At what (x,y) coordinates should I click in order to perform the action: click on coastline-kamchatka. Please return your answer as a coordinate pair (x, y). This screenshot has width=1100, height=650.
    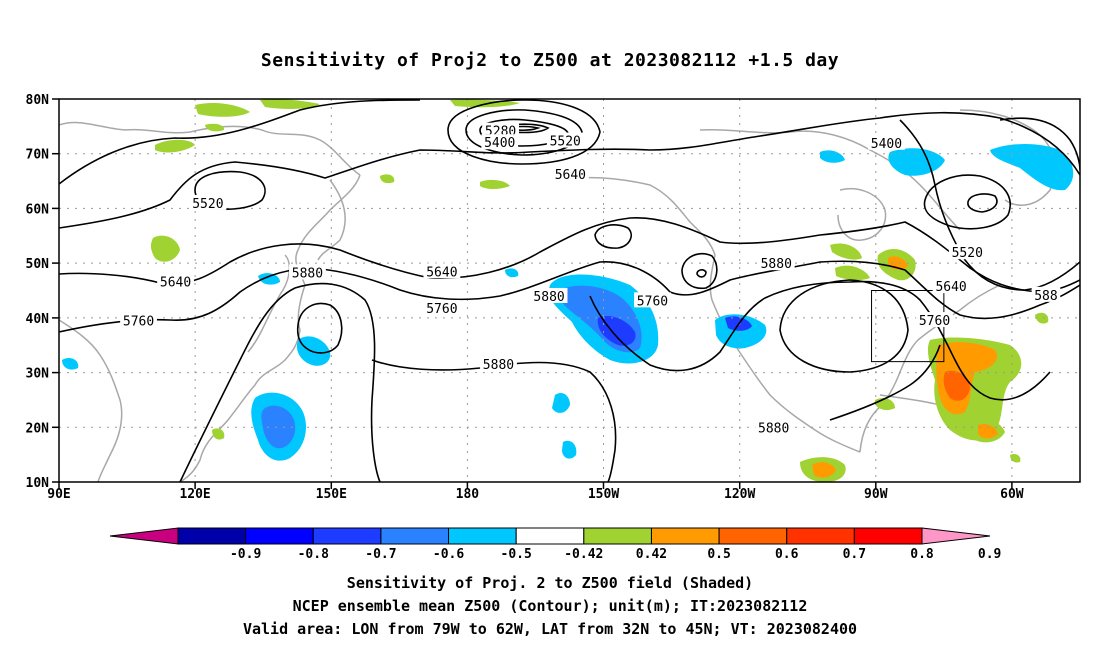
    Looking at the image, I should click on (331, 220).